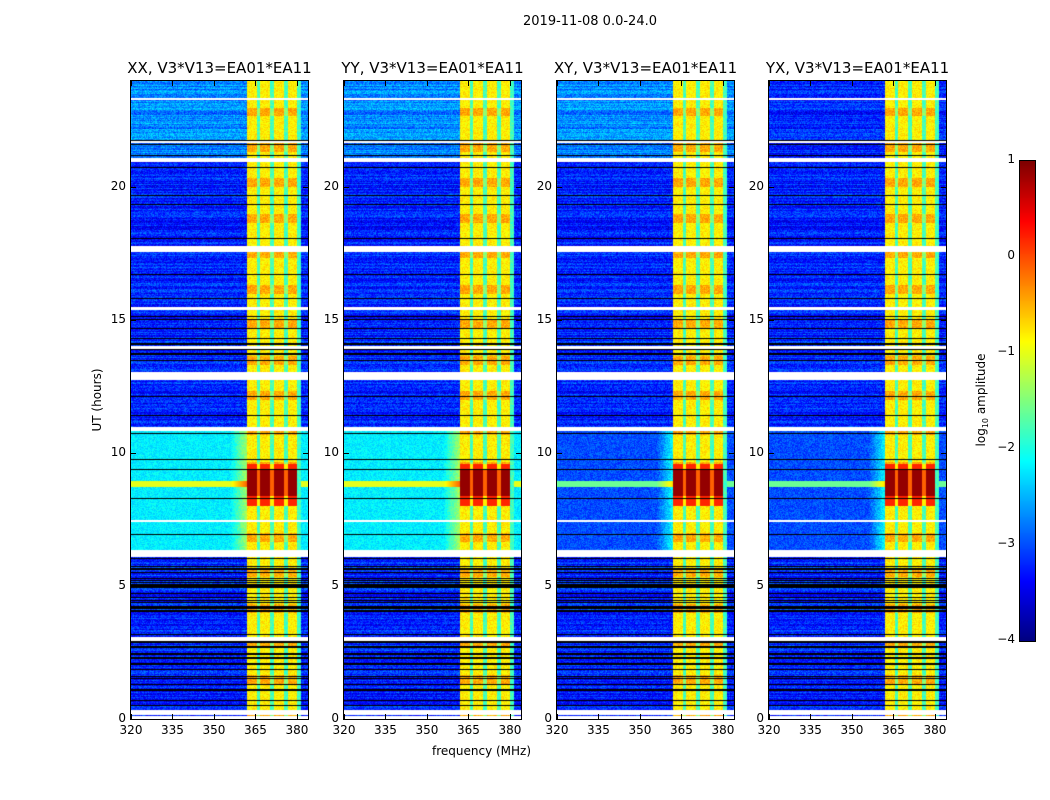 Image resolution: width=1050 pixels, height=800 pixels. What do you see at coordinates (432, 68) in the screenshot?
I see `panel-title-yy: YY, V3*V13=EA01*EA11` at bounding box center [432, 68].